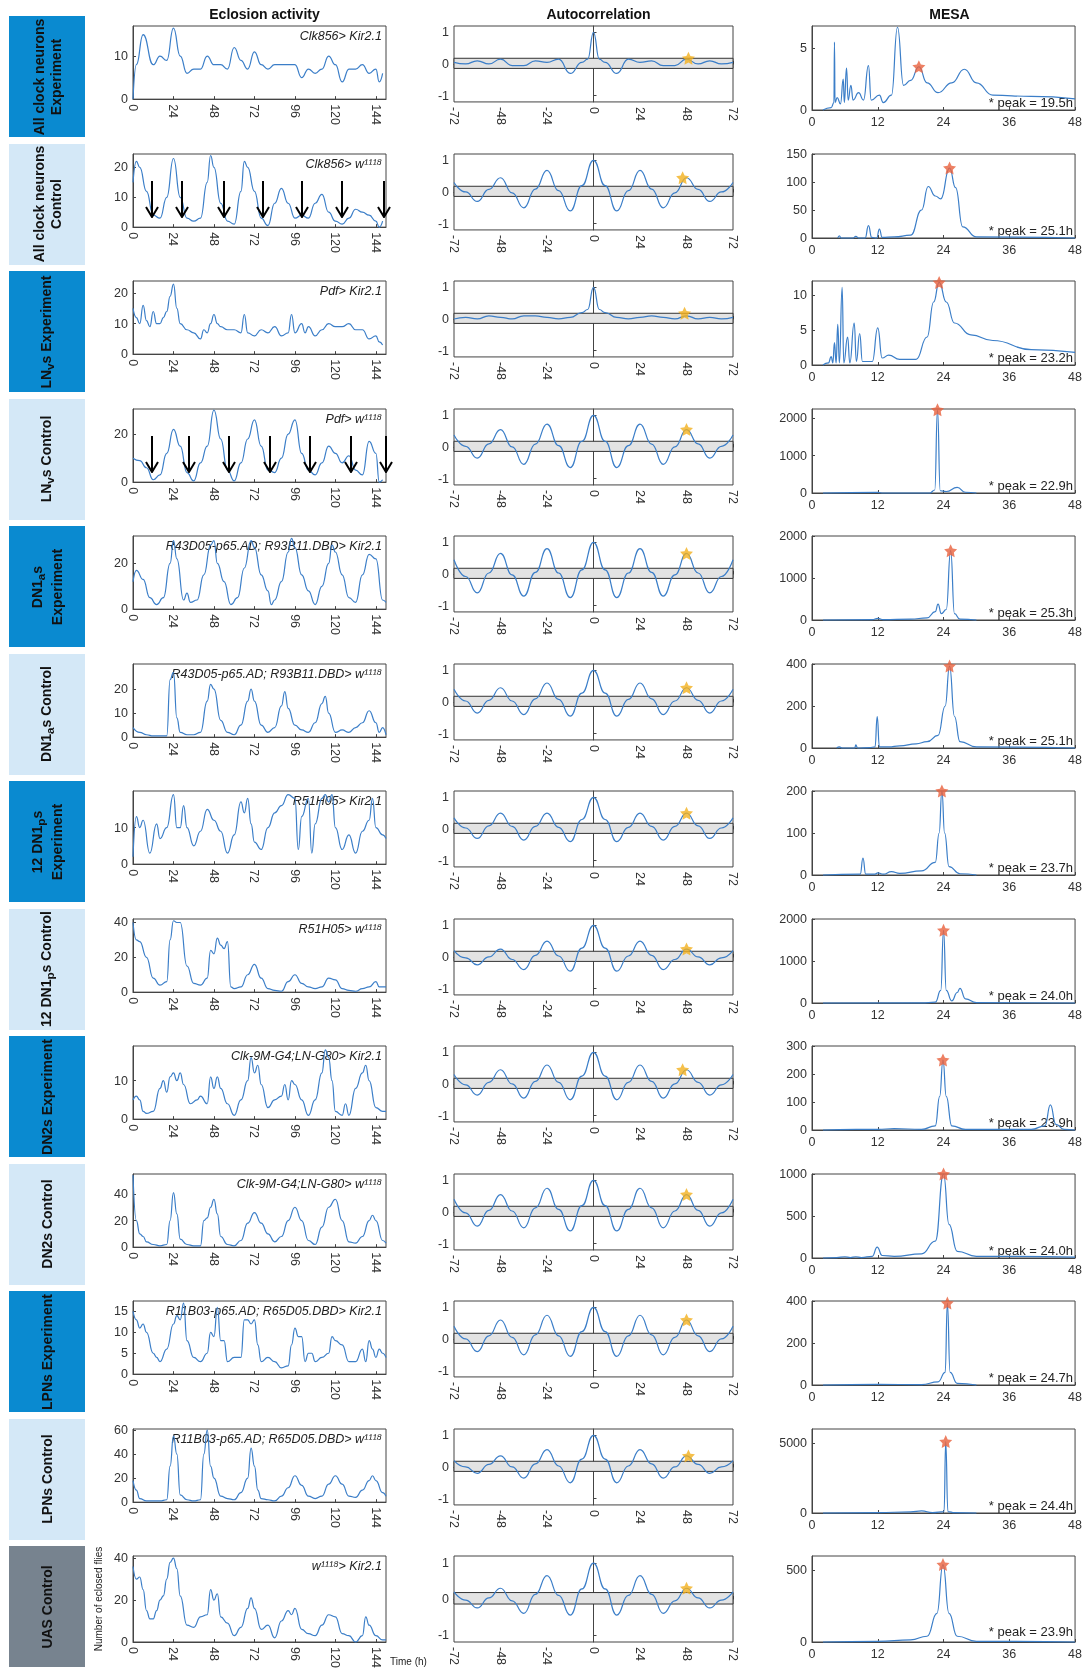 The height and width of the screenshot is (1674, 1085). I want to click on annotation: Pdf> w¹¹¹⁸, so click(353, 418).